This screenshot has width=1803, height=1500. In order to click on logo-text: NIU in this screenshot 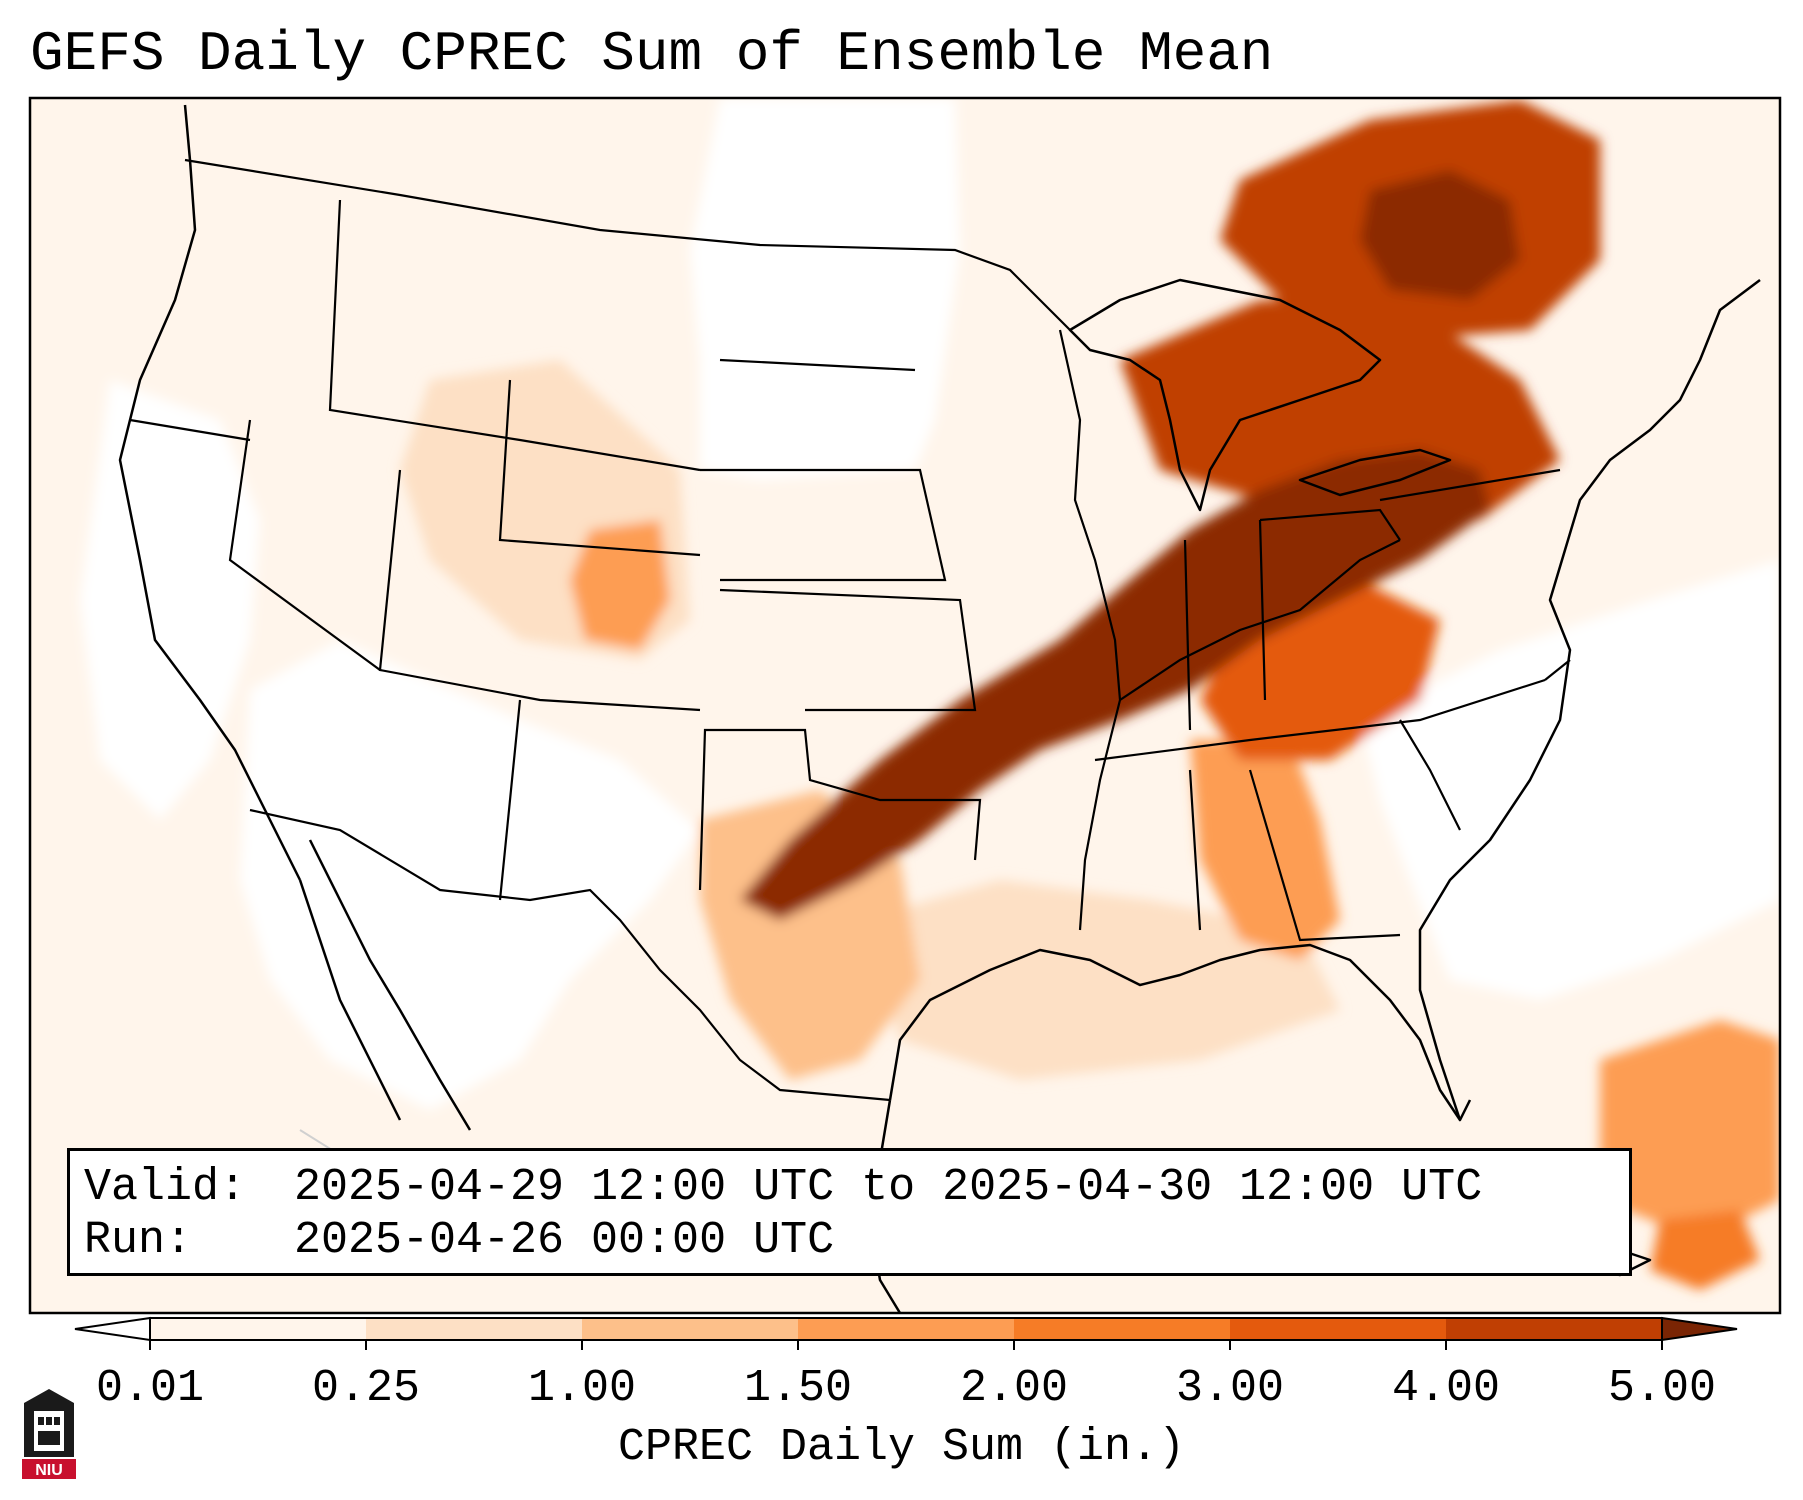, I will do `click(49, 1470)`.